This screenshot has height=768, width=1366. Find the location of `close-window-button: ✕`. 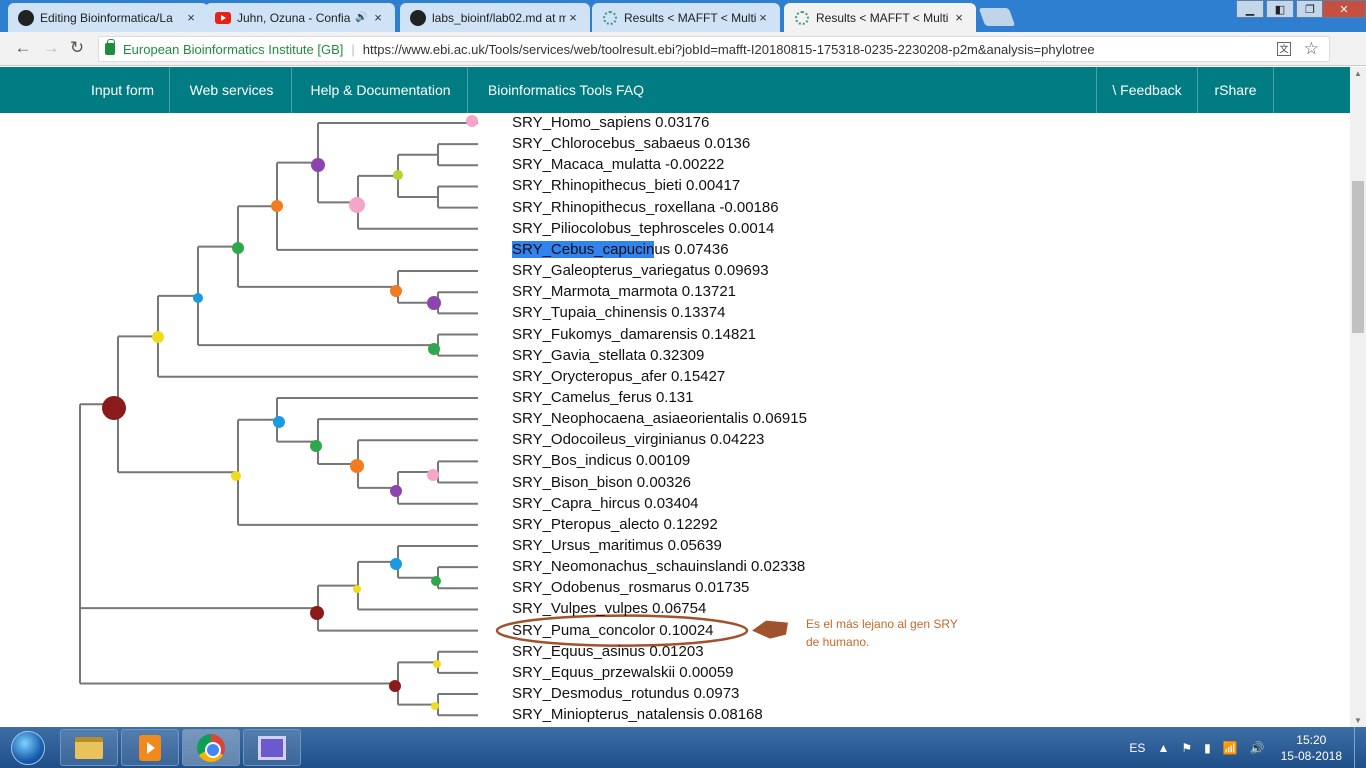

close-window-button: ✕ is located at coordinates (1344, 9).